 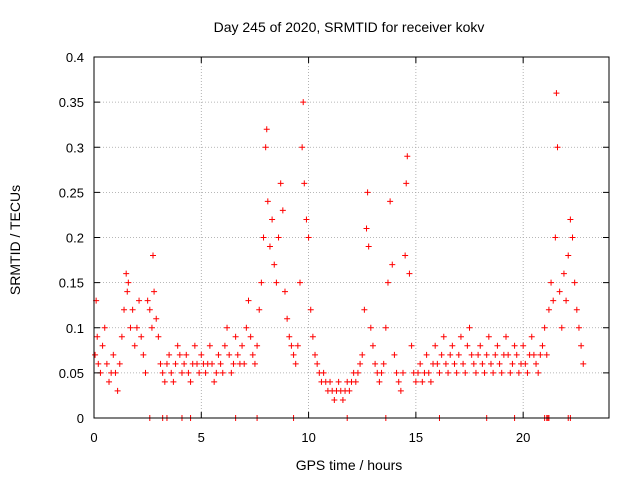 I want to click on x-tick-label: 10, so click(x=308, y=437).